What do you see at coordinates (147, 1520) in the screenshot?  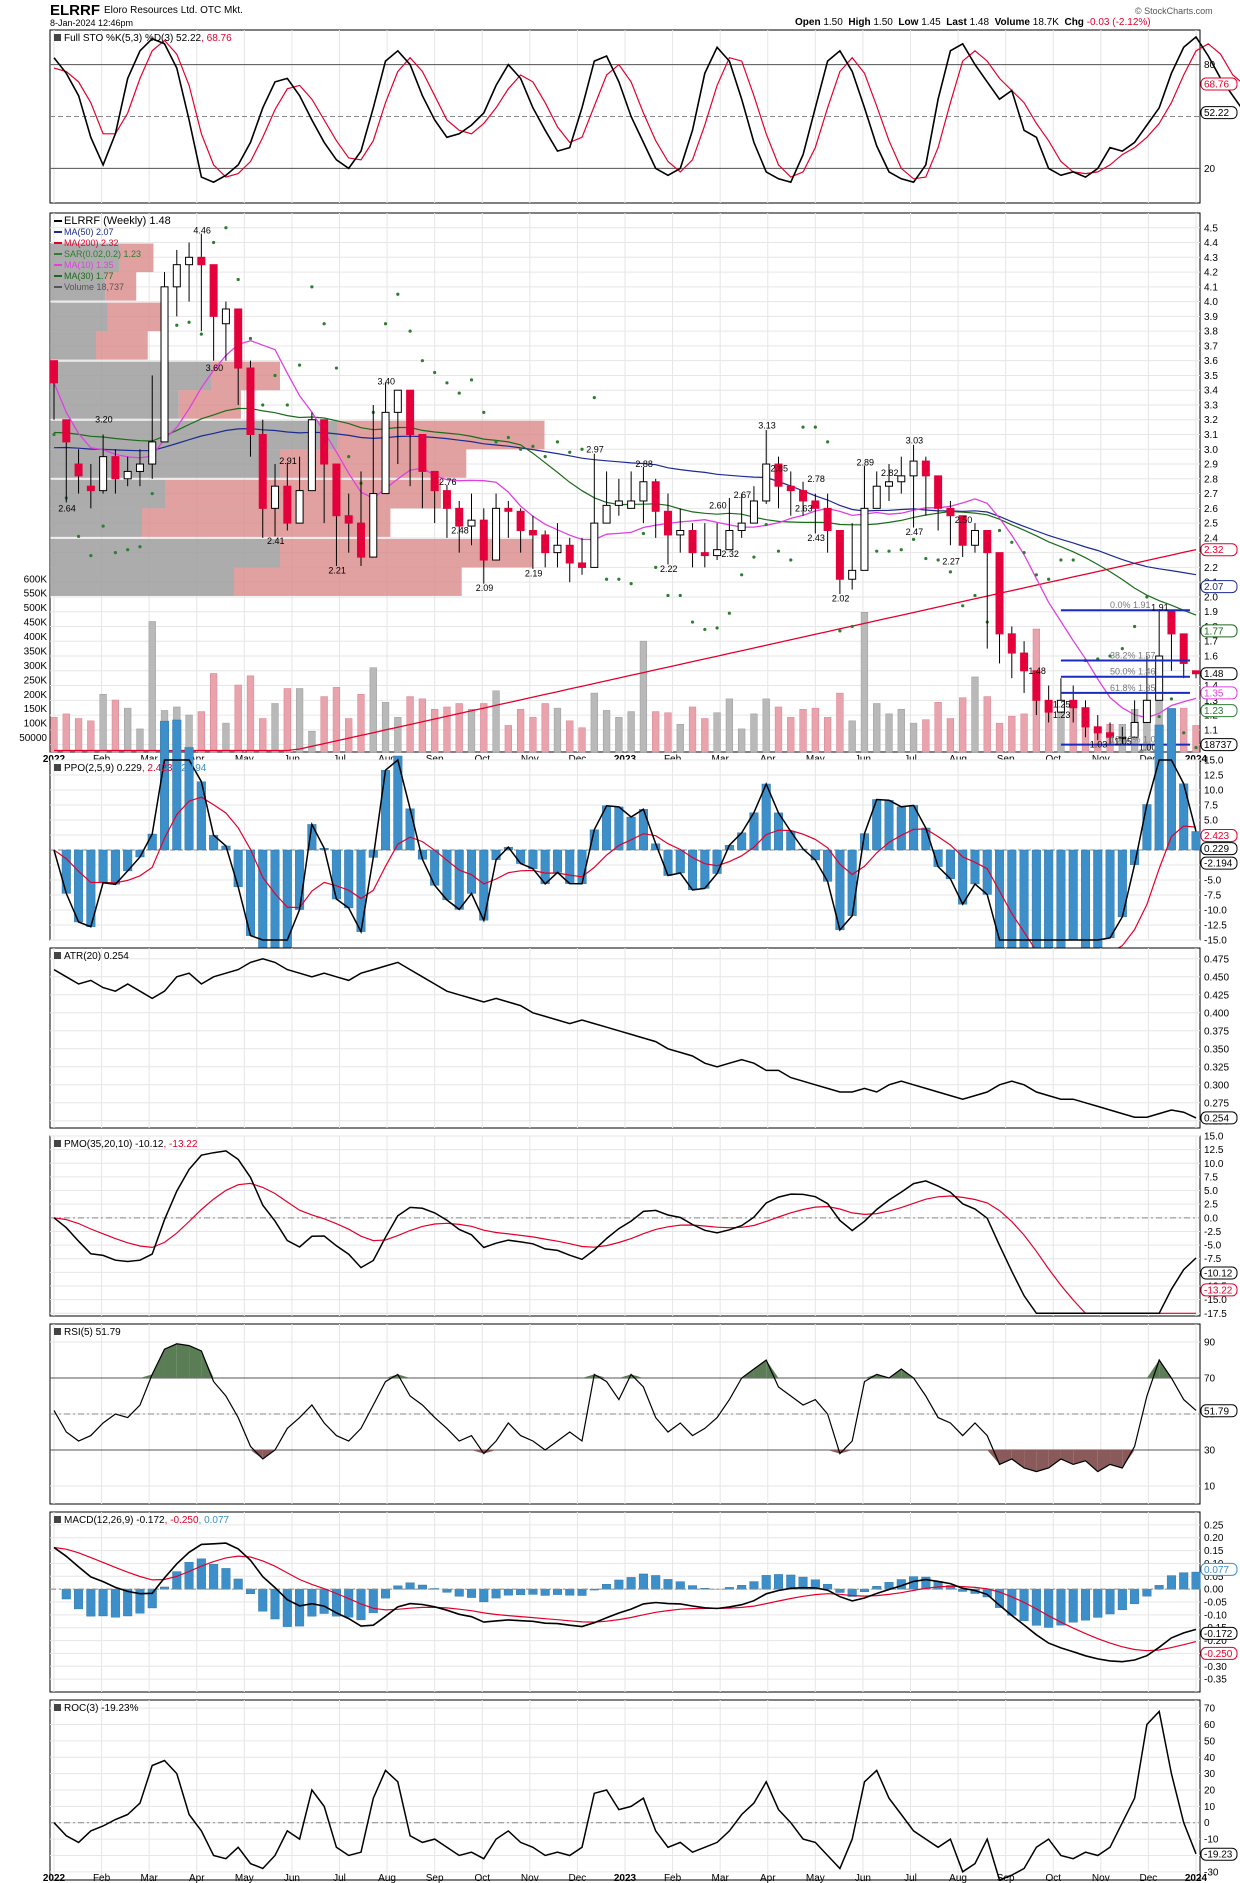 I see `macd-legend: MACD(12,26,9) -0.172, -0.250, 0.077` at bounding box center [147, 1520].